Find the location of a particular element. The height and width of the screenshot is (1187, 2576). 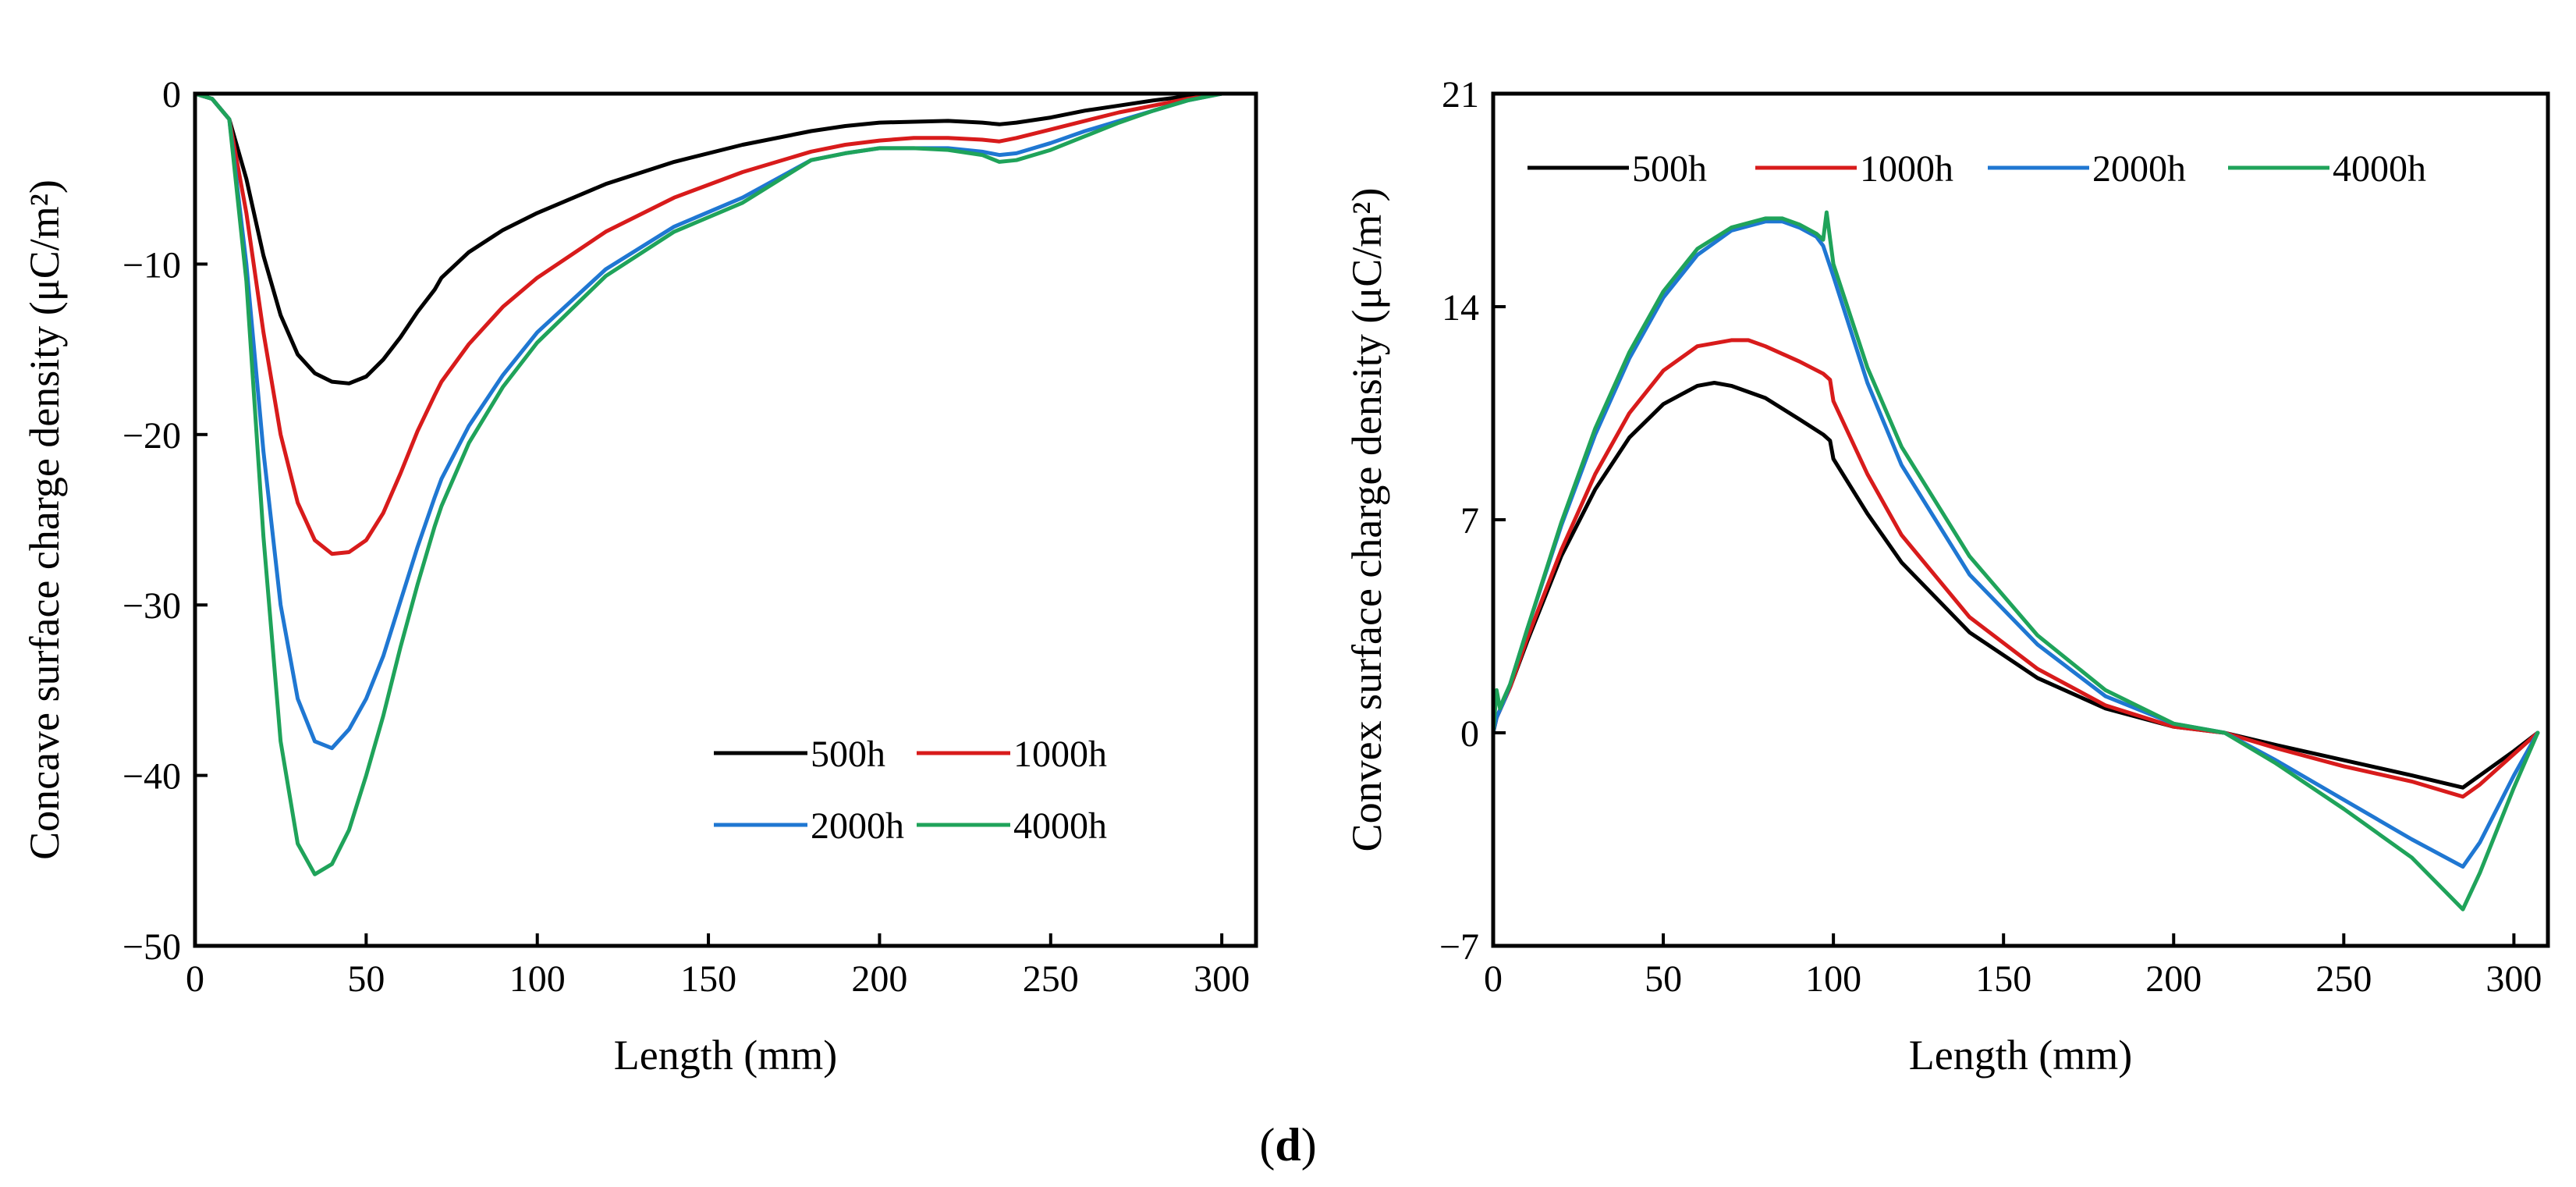

convex-legend-label-1000h: 1000h is located at coordinates (1906, 169).